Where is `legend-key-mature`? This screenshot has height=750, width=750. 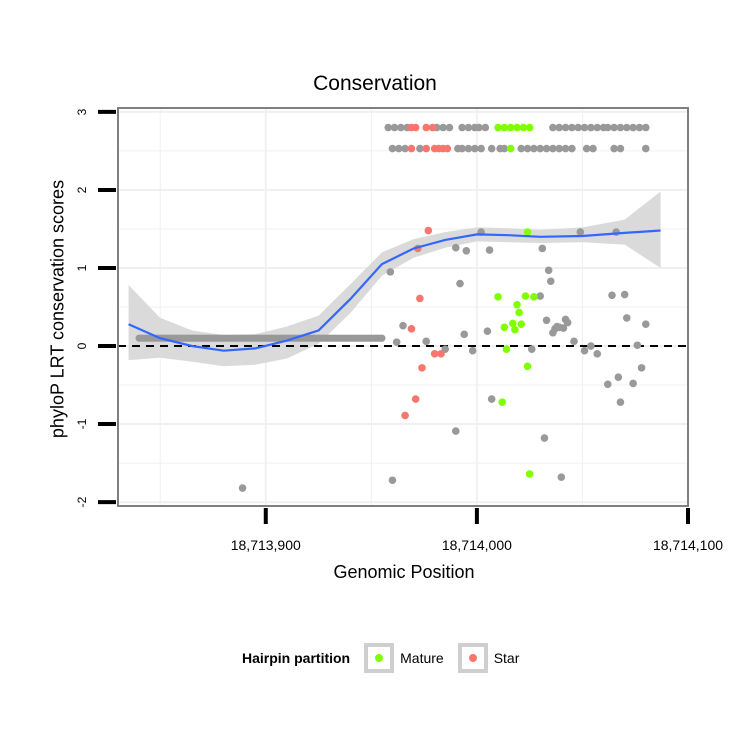
legend-key-mature is located at coordinates (379, 658).